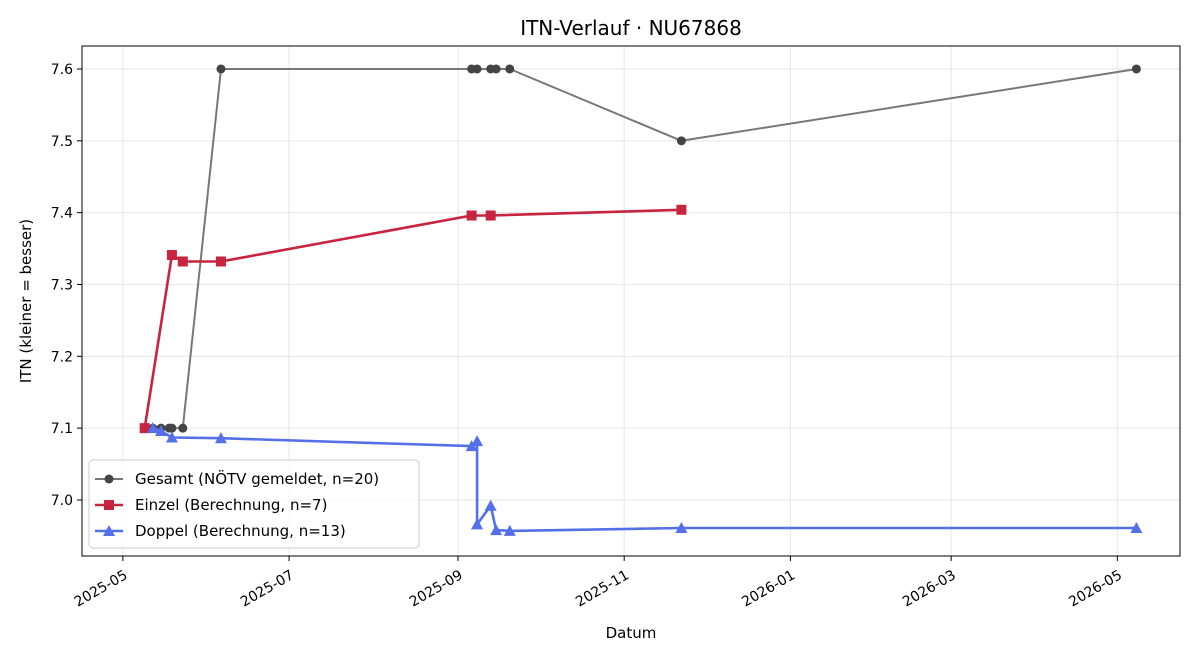  I want to click on legend-entry: Einzel (Berechnung, n=7), so click(211, 505).